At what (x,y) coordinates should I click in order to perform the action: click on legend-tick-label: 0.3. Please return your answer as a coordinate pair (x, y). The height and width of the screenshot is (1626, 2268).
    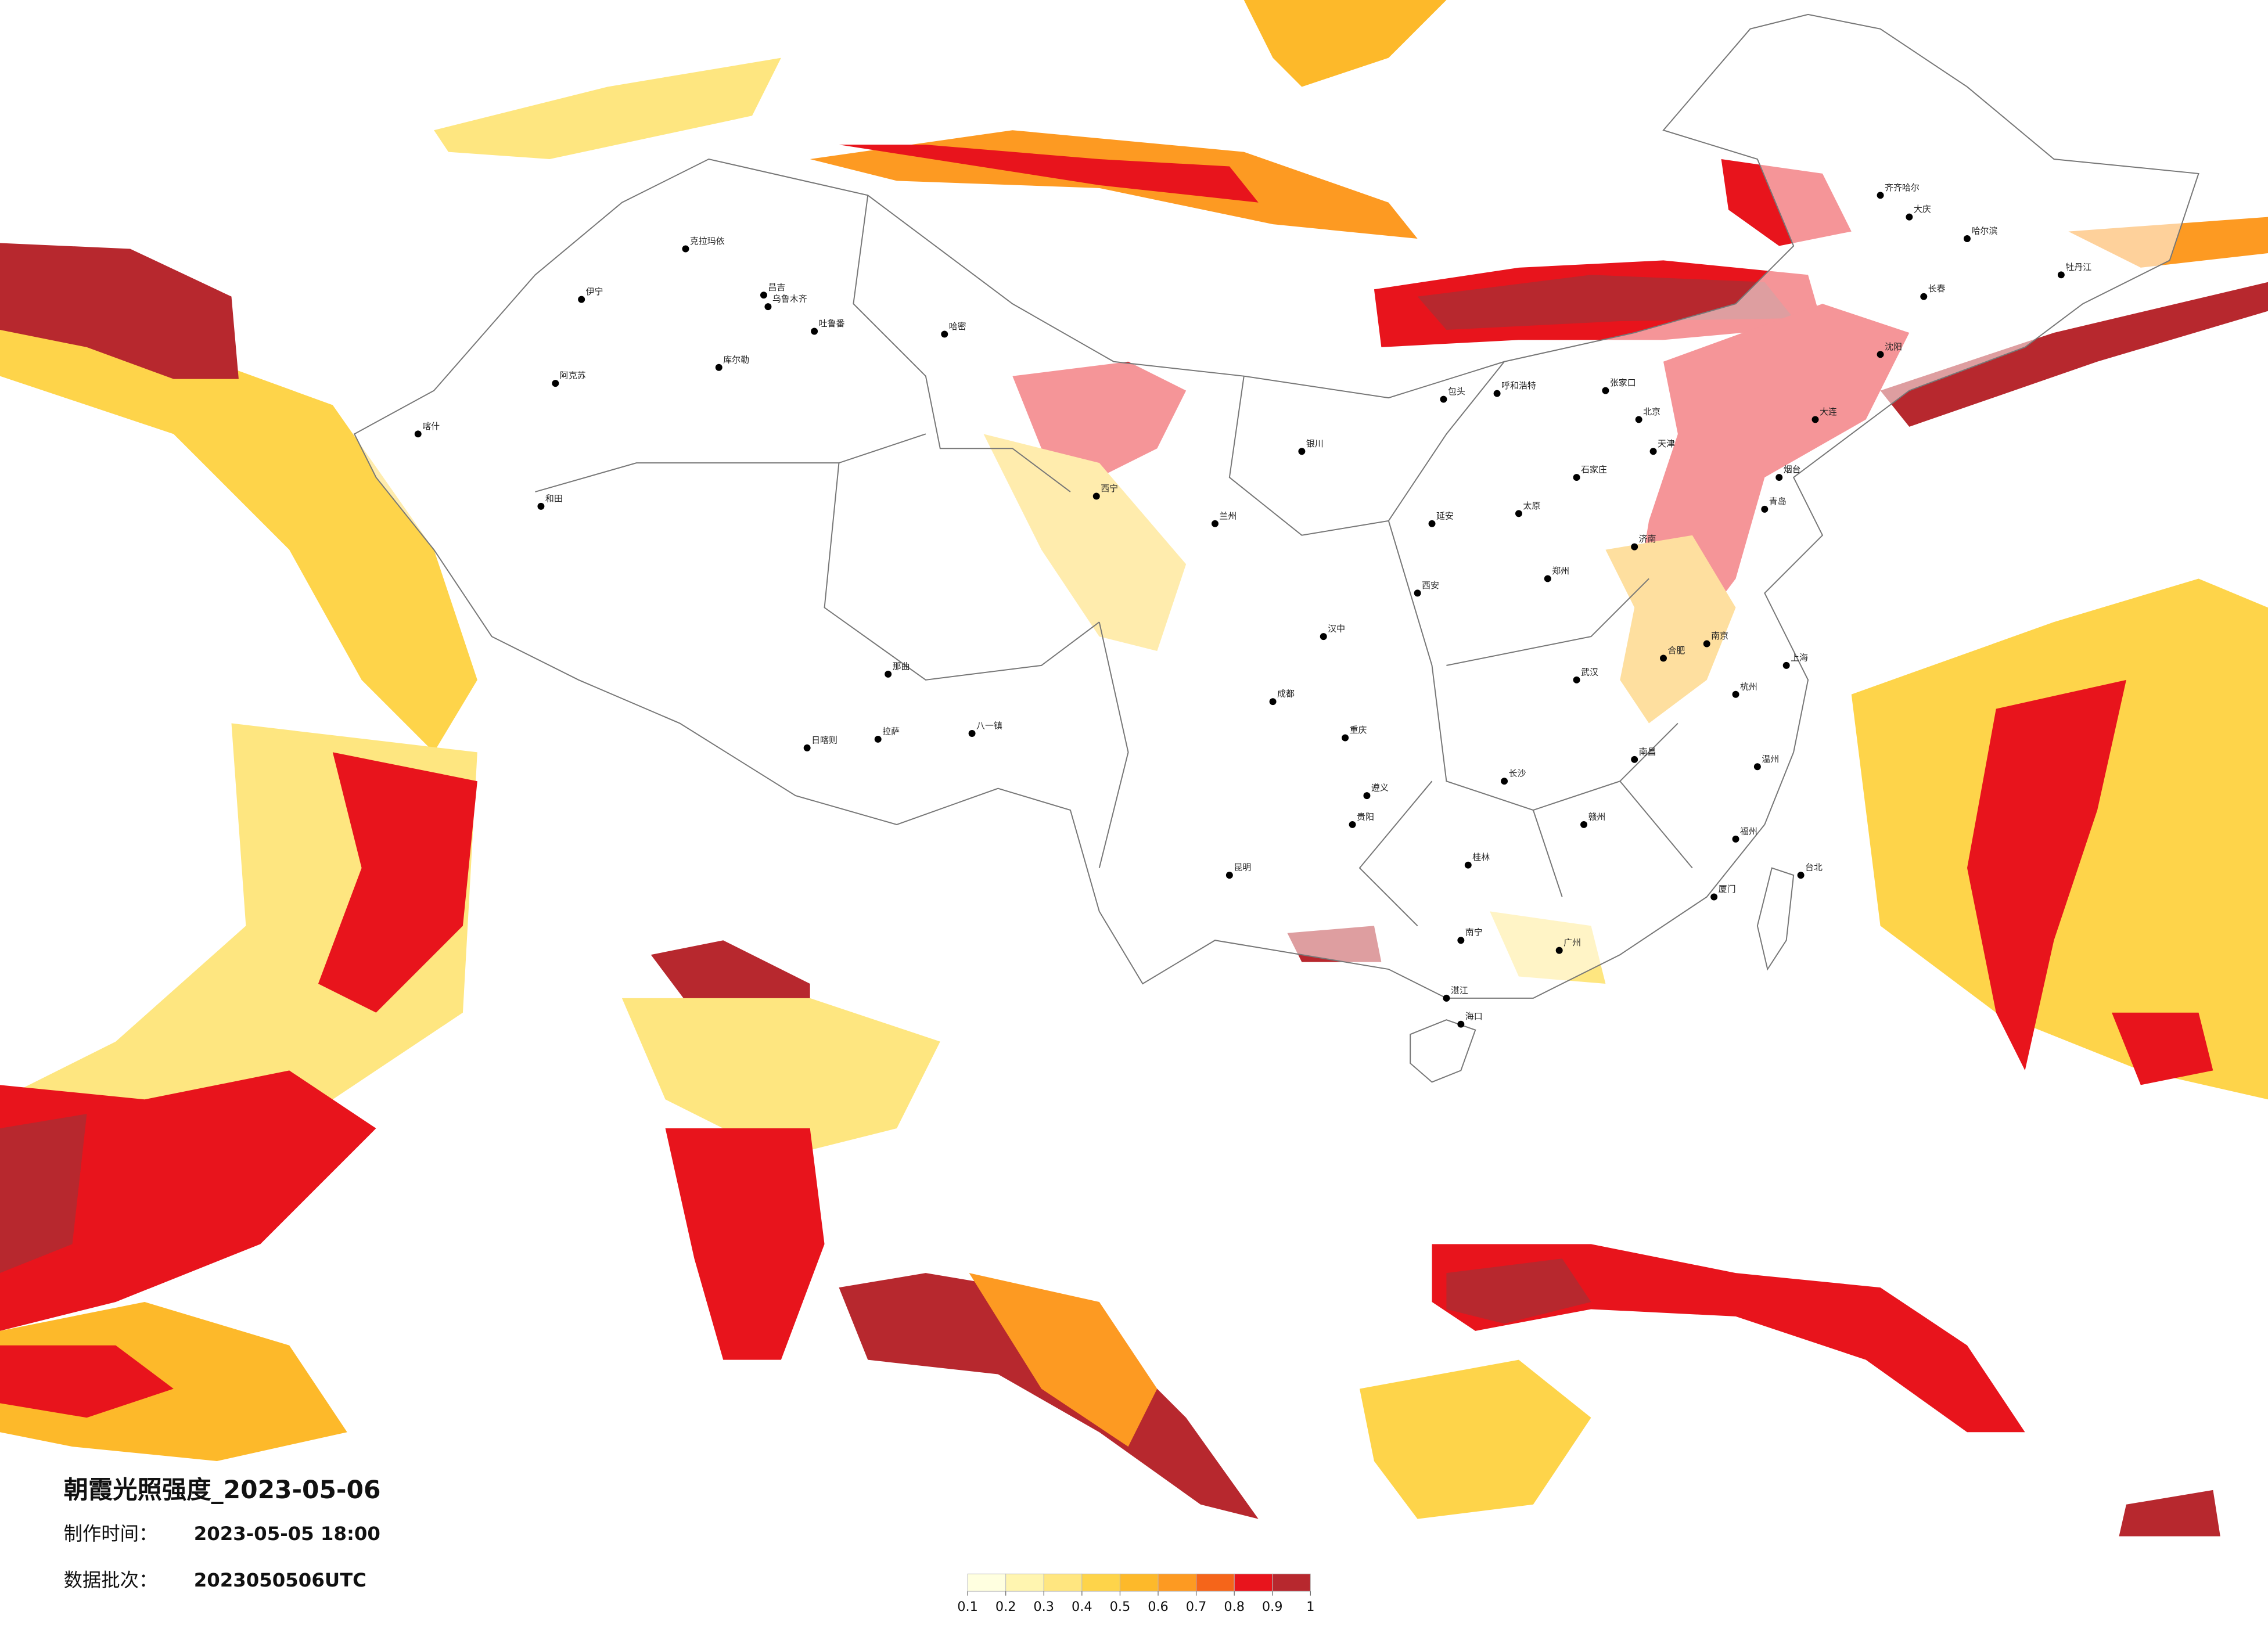
    Looking at the image, I should click on (1043, 1606).